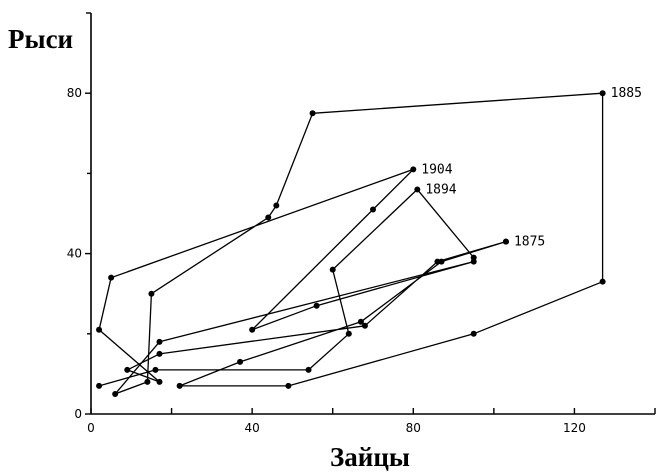  I want to click on x-tick-label: 80, so click(413, 428).